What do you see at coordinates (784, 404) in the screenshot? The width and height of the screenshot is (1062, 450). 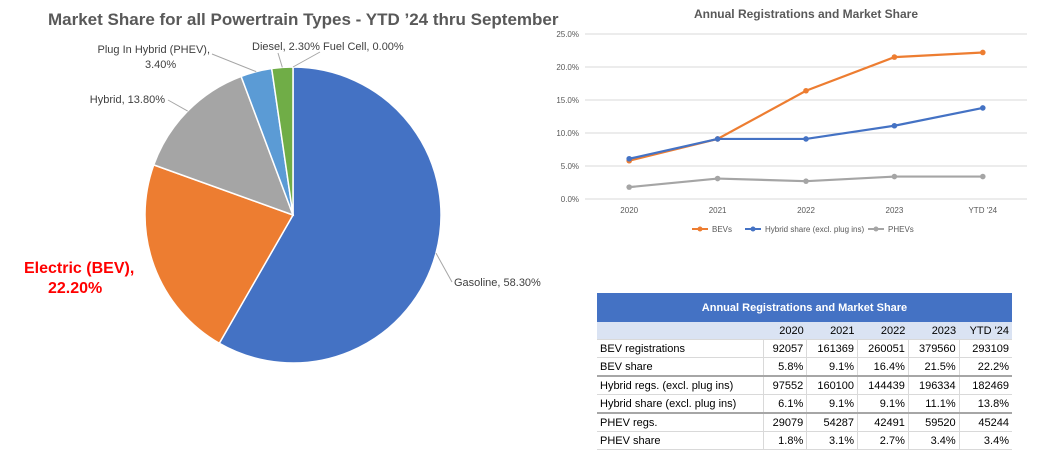 I see `table-cell: 6.1%` at bounding box center [784, 404].